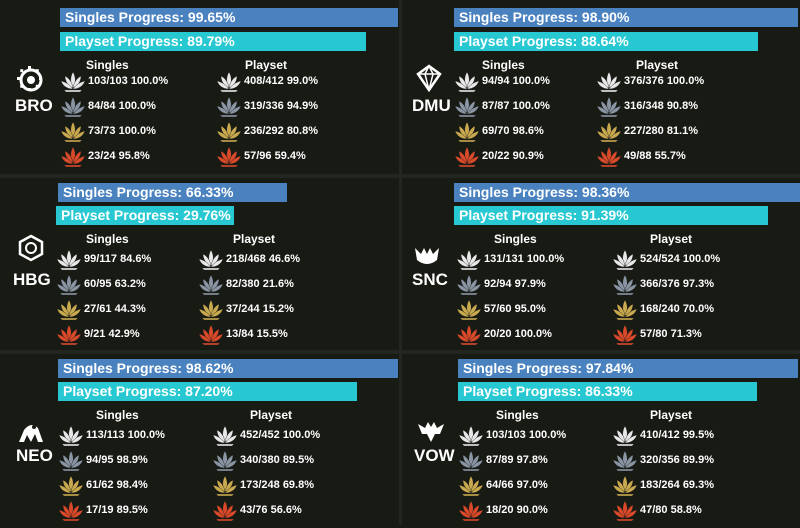  Describe the element at coordinates (513, 156) in the screenshot. I see `singles-count-mythic: 20/22 90.9%` at that location.